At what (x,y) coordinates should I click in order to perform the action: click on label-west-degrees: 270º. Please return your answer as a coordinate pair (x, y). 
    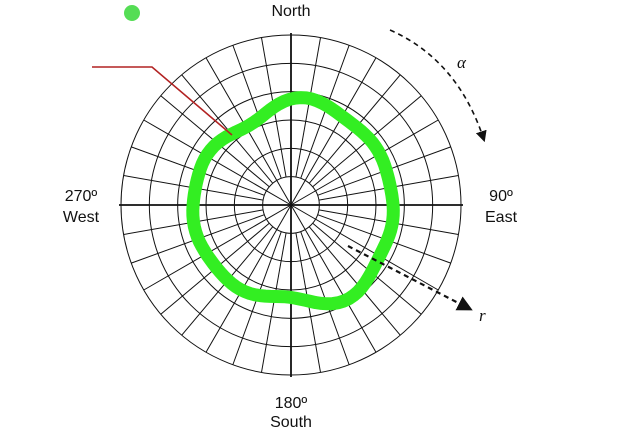
    Looking at the image, I should click on (81, 196).